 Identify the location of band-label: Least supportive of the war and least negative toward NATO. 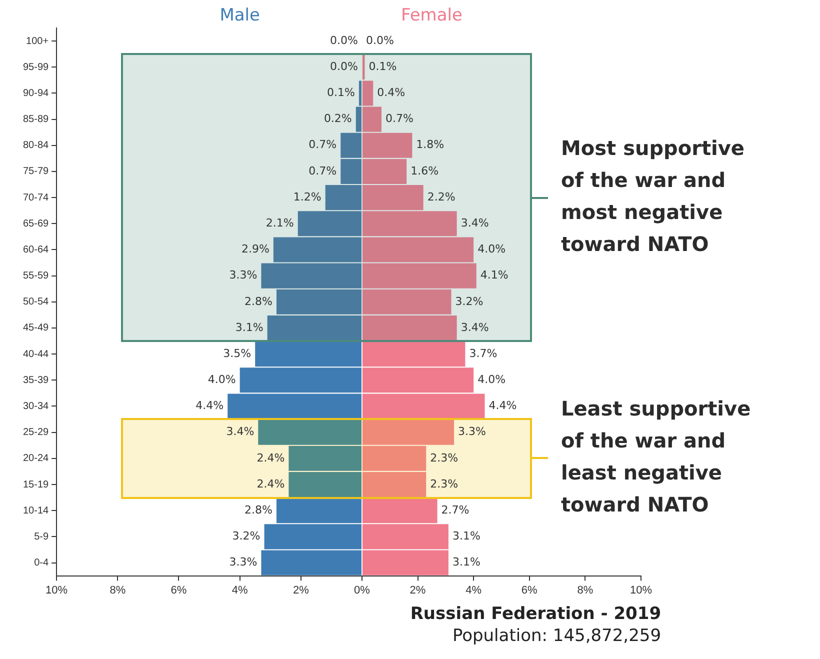
(656, 456).